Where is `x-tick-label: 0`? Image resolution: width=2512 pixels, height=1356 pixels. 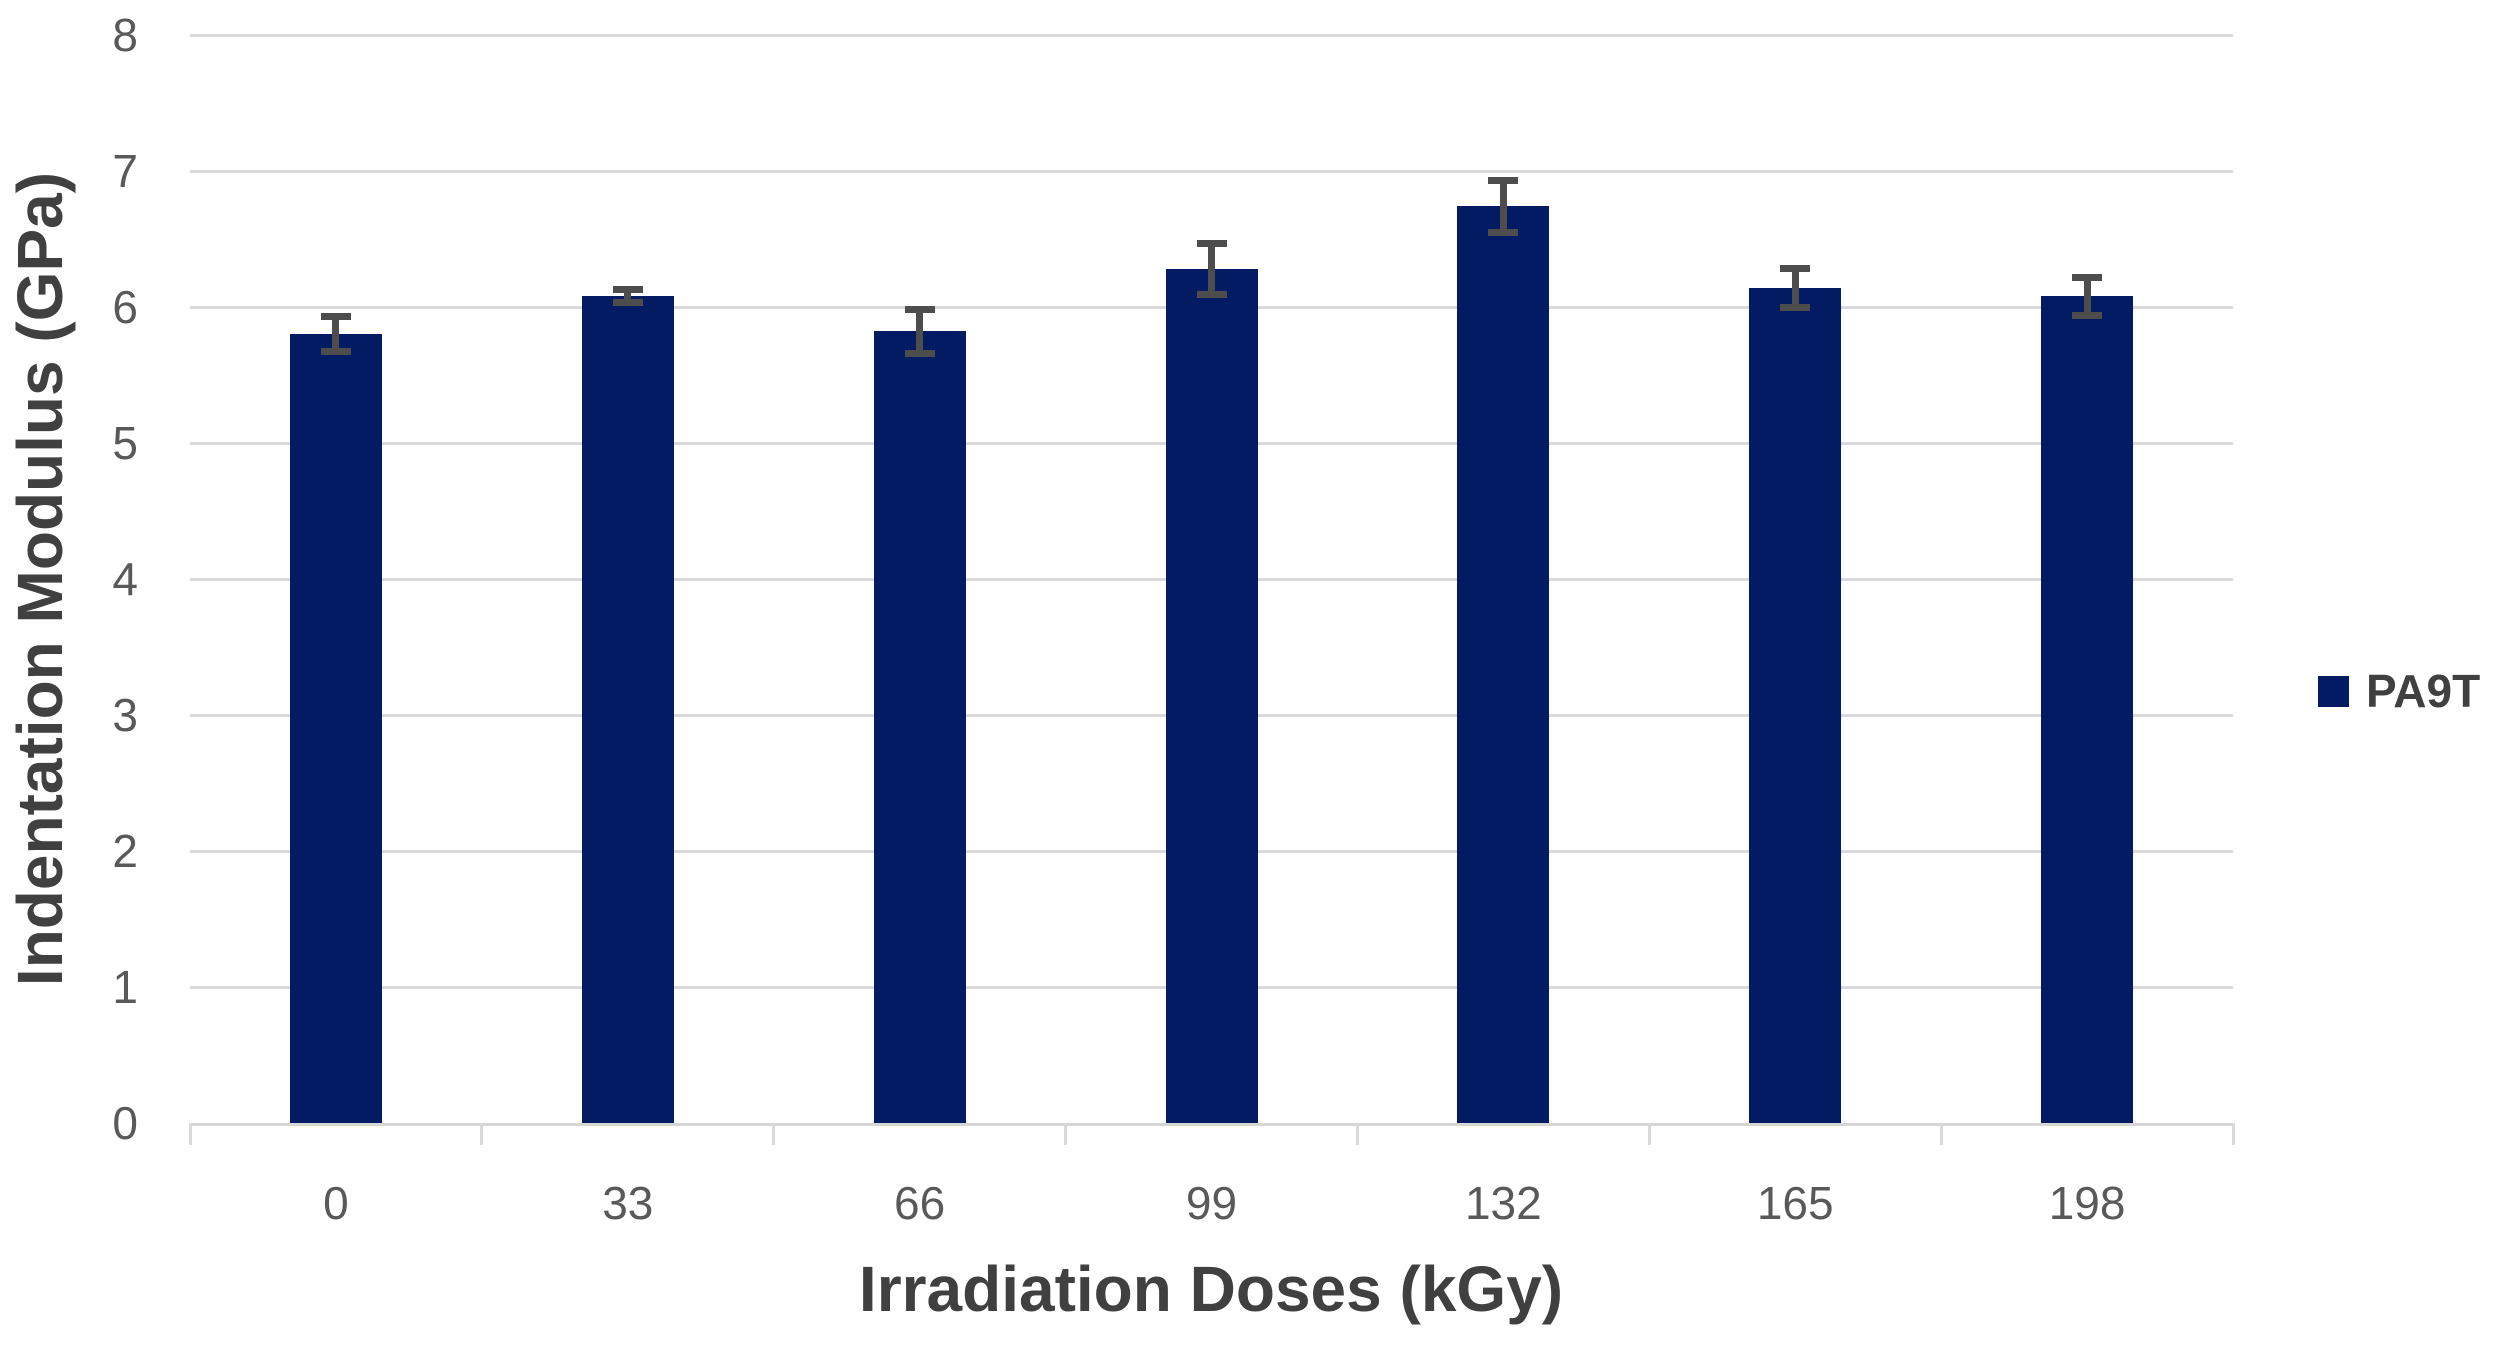
x-tick-label: 0 is located at coordinates (336, 1203).